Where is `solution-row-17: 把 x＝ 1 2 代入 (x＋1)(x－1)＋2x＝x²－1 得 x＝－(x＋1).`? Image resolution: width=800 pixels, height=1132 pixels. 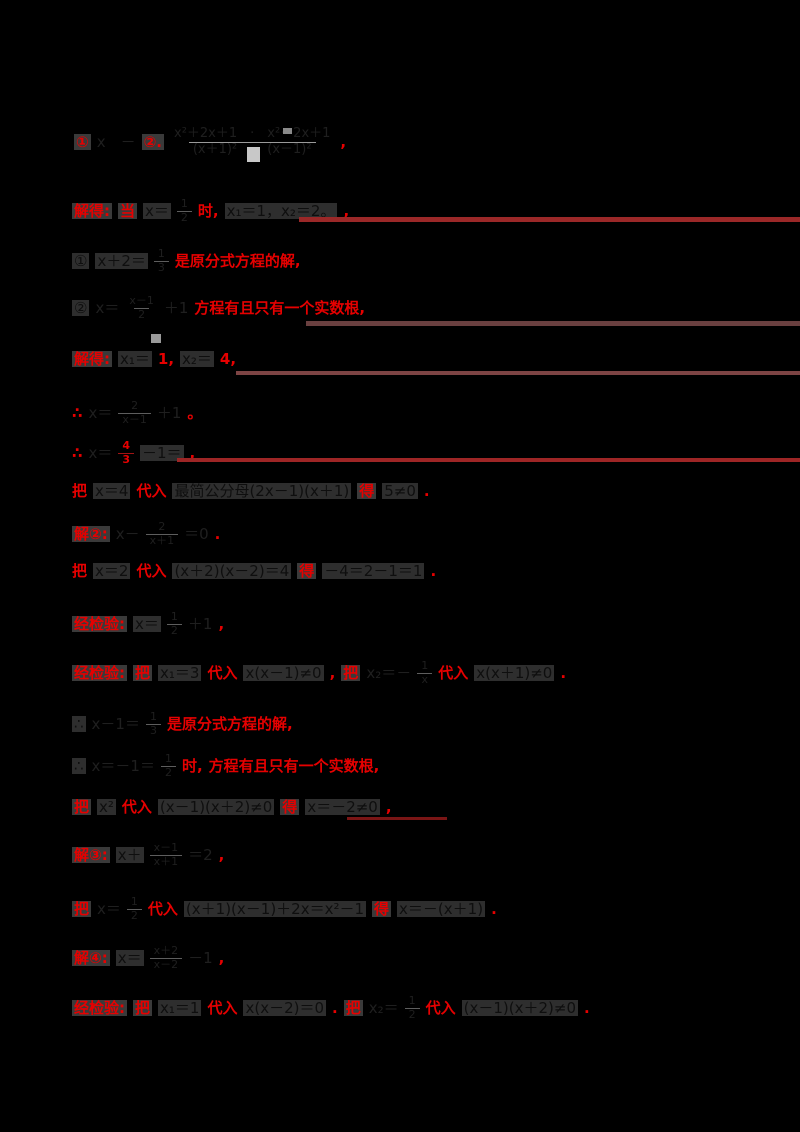
solution-row-17: 把 x＝ 1 2 代入 (x＋1)(x－1)＋2x＝x²－1 得 x＝－(x＋1). is located at coordinates (284, 909).